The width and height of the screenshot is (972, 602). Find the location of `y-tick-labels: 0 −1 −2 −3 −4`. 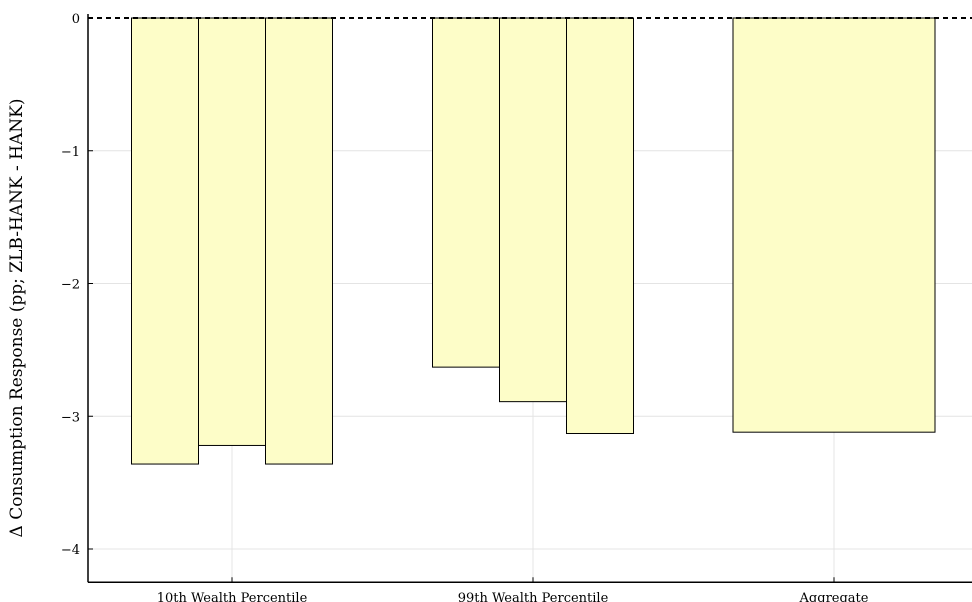

y-tick-labels: 0 −1 −2 −3 −4 is located at coordinates (70, 285).